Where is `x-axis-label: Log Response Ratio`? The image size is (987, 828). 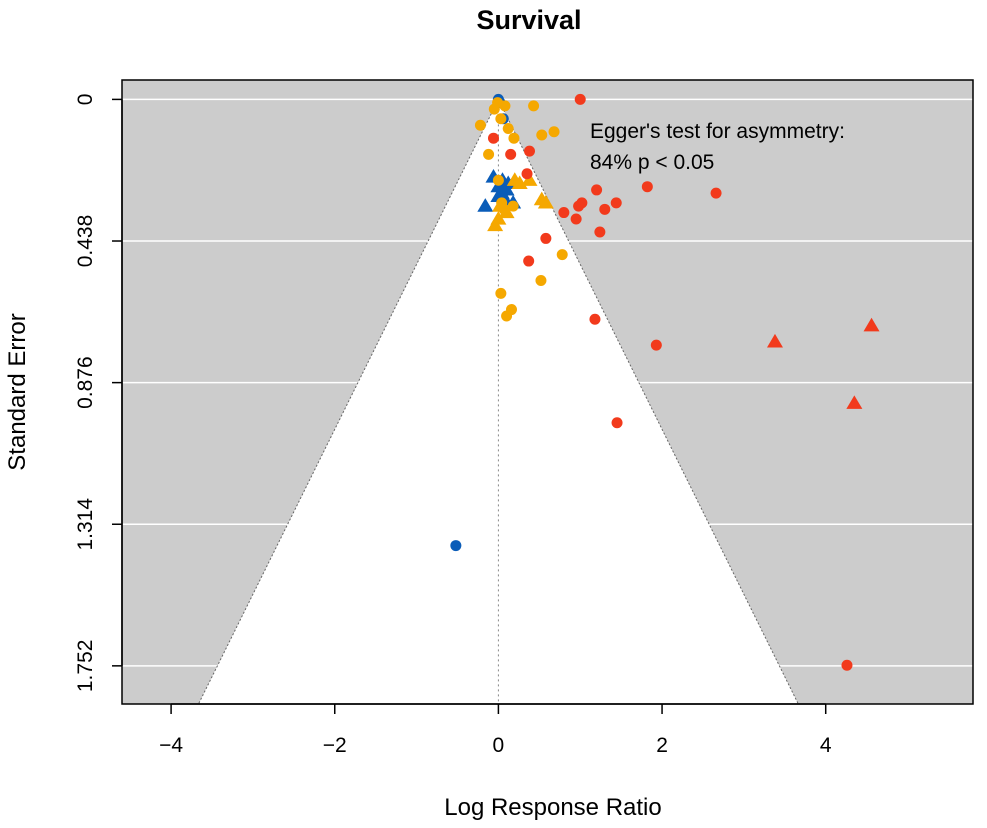 x-axis-label: Log Response Ratio is located at coordinates (552, 807).